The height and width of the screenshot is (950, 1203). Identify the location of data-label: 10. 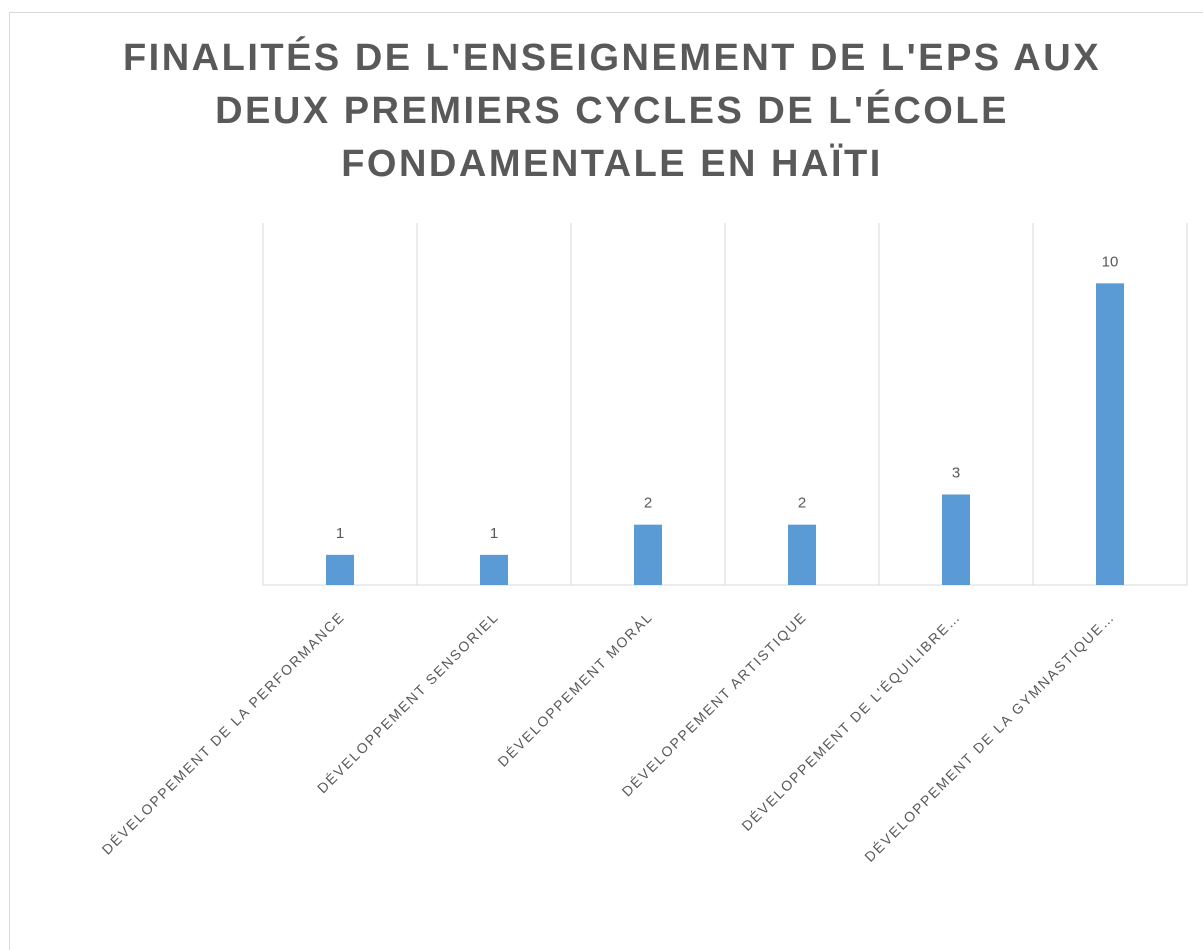
(1110, 261).